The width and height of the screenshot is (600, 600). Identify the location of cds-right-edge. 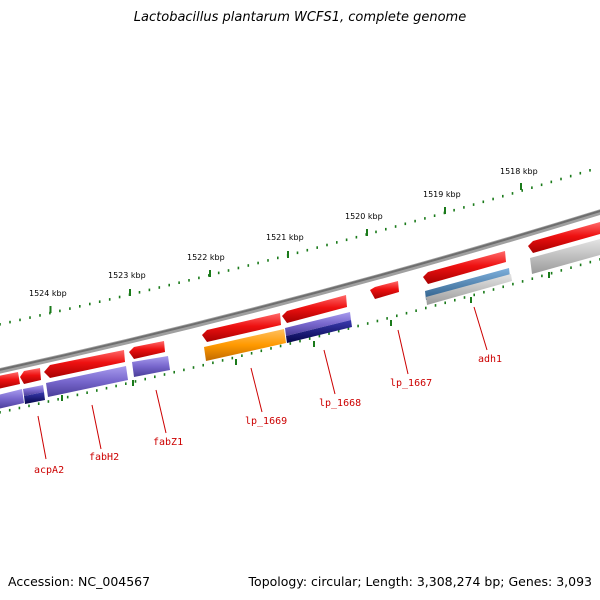
(564, 237).